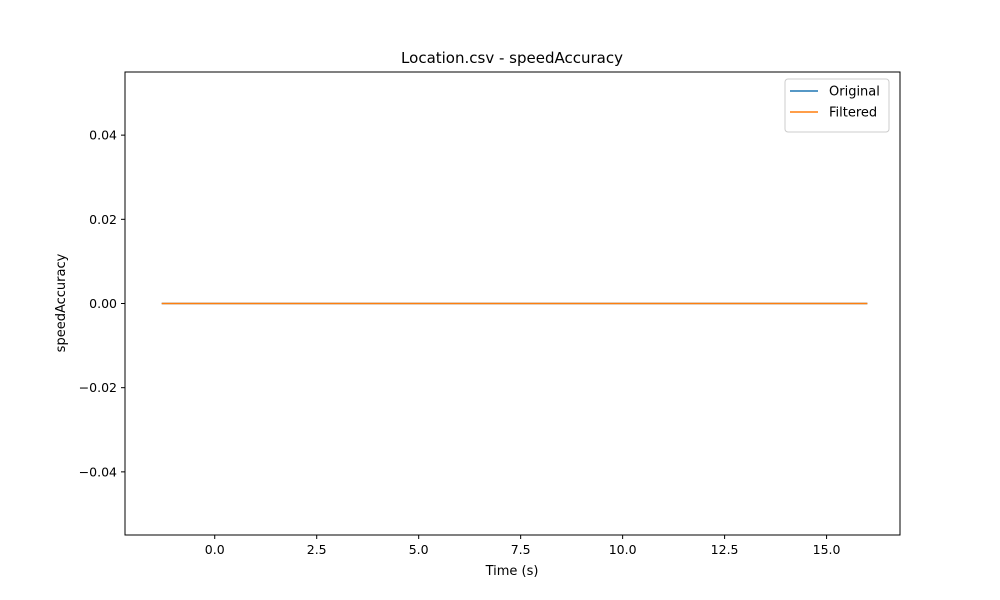  I want to click on legend-box, so click(837, 105).